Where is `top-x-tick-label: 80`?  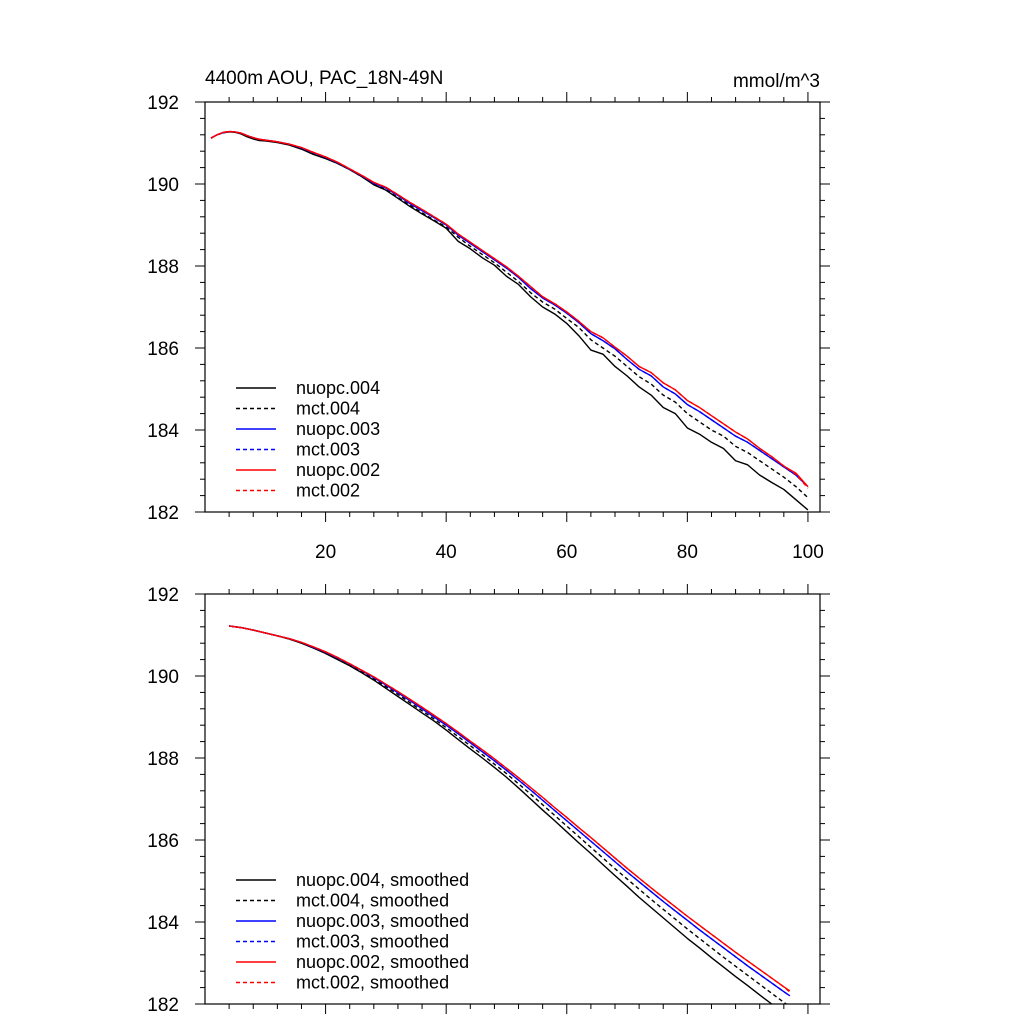 top-x-tick-label: 80 is located at coordinates (687, 552).